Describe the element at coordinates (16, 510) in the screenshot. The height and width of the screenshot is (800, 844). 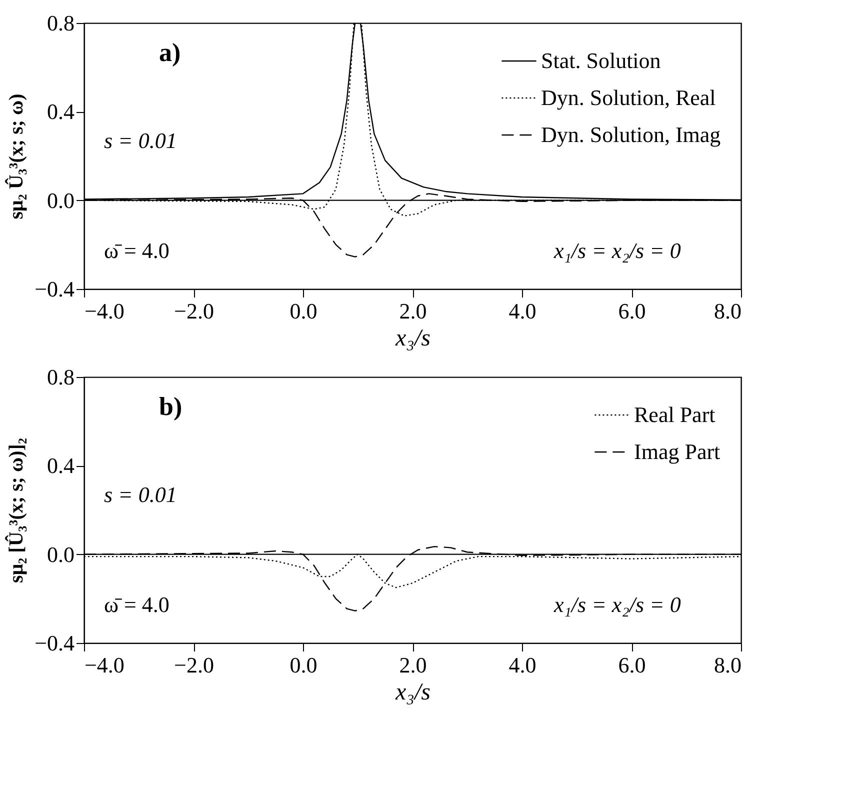
I see `y-axis-title: sμ₂ [Û₃³(x; s; ω)]₂` at that location.